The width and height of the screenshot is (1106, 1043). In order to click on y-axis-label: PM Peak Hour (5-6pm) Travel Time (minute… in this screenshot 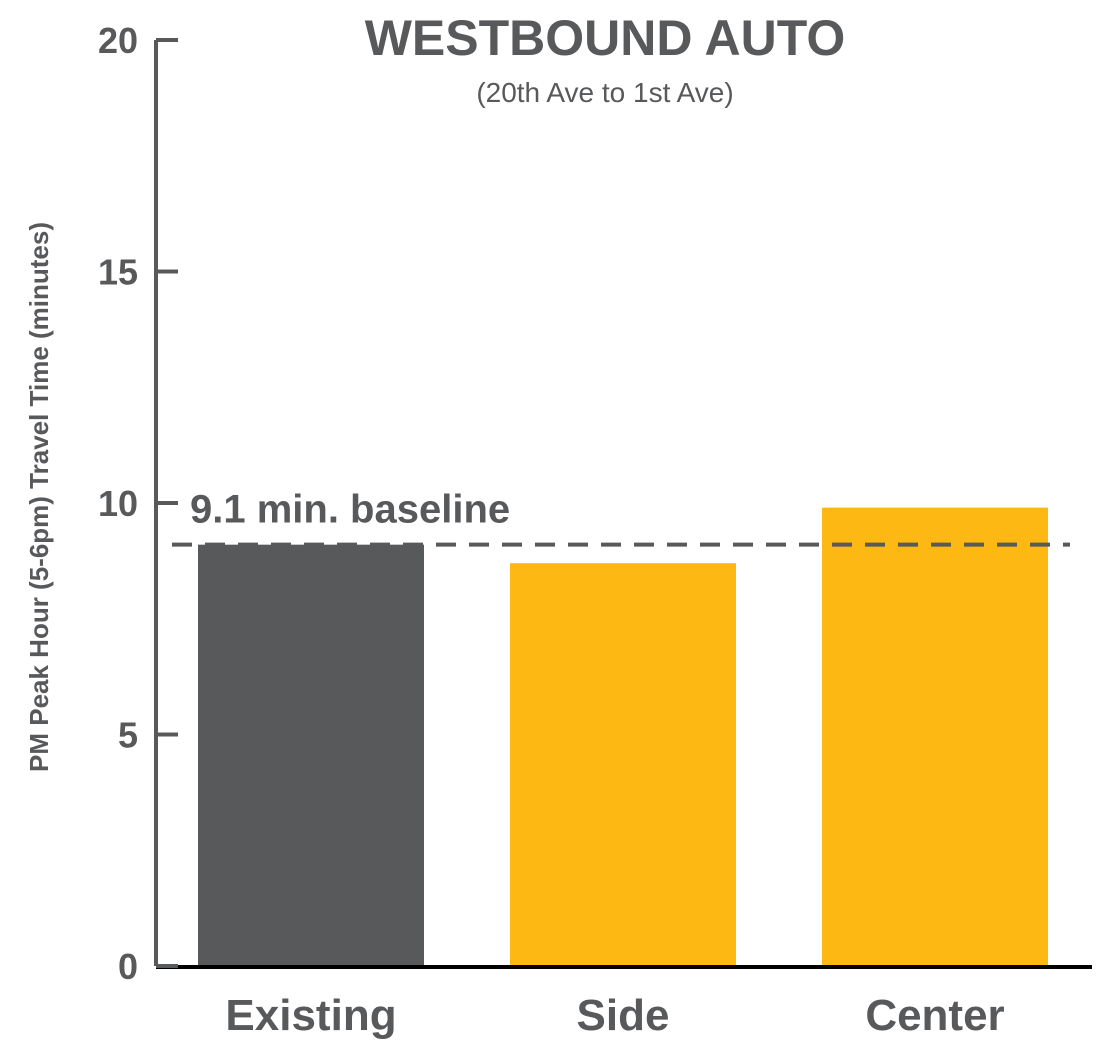, I will do `click(39, 497)`.